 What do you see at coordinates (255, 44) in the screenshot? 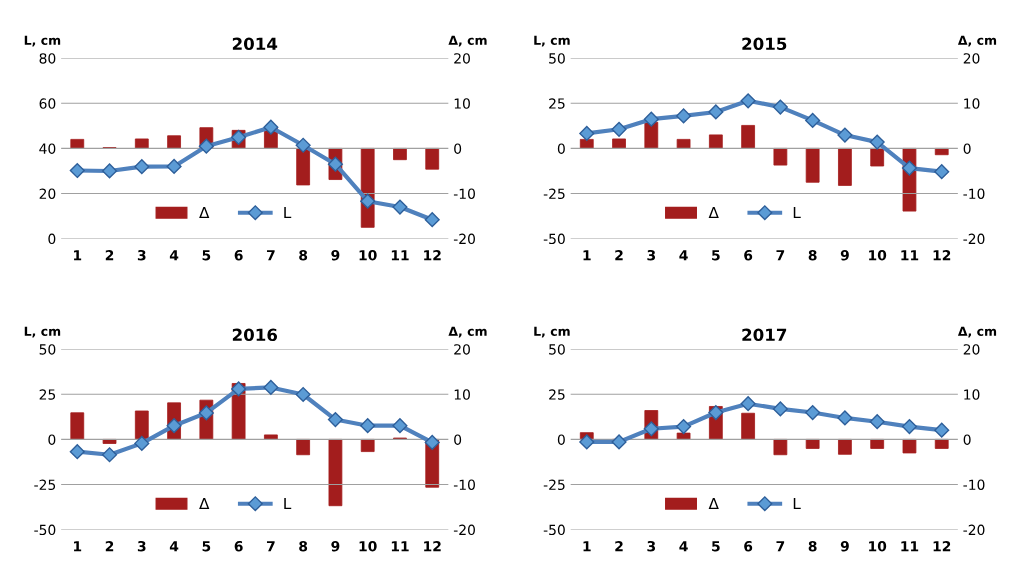
I see `chart-title: 2014` at bounding box center [255, 44].